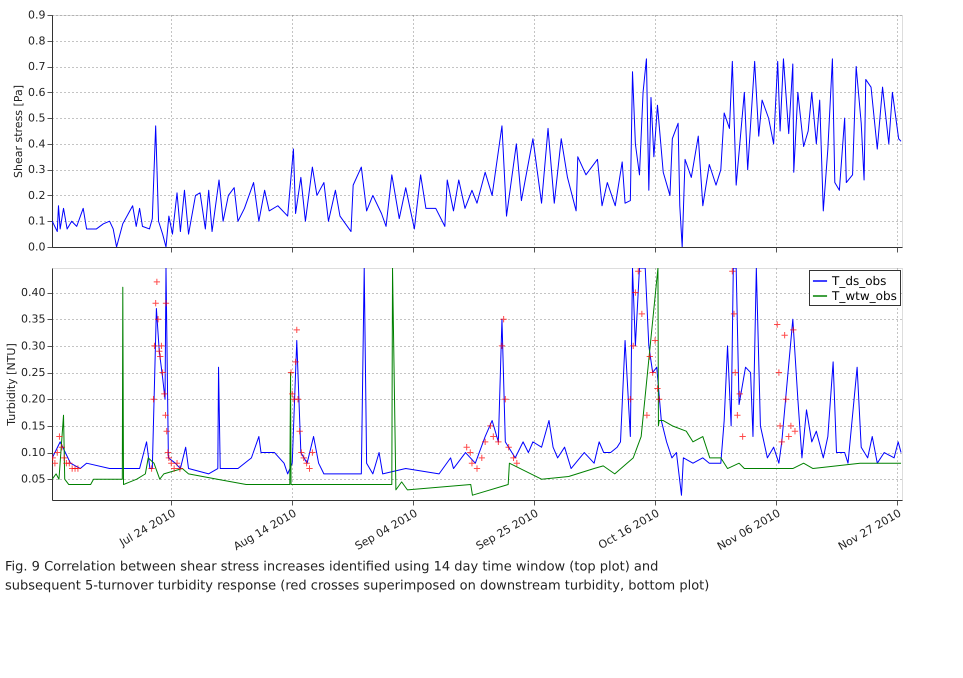  What do you see at coordinates (33, 293) in the screenshot?
I see `y-tick-label: 0.40` at bounding box center [33, 293].